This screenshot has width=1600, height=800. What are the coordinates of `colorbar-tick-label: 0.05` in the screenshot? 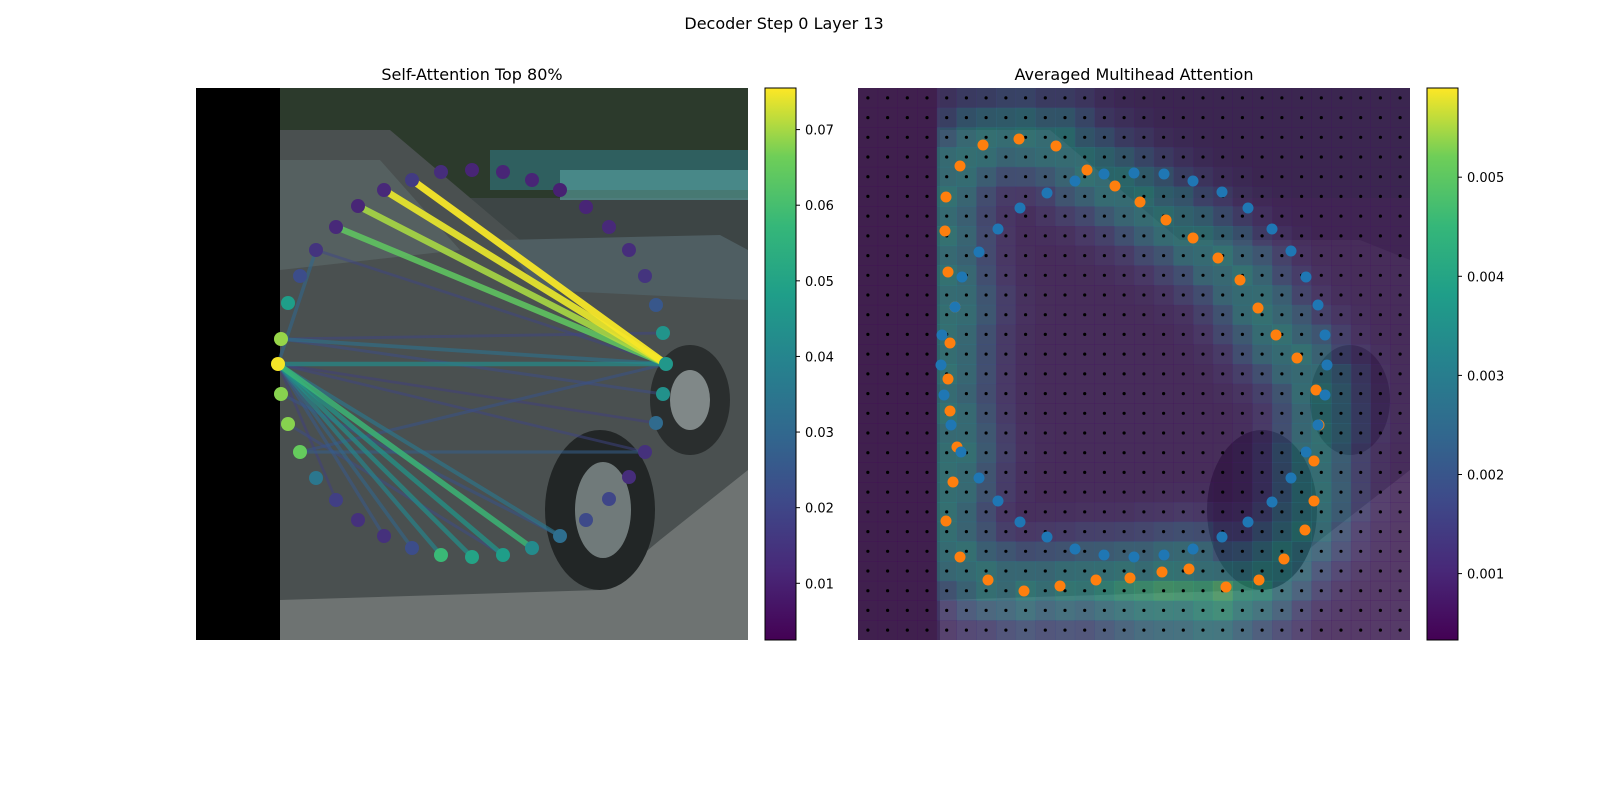 It's located at (819, 282).